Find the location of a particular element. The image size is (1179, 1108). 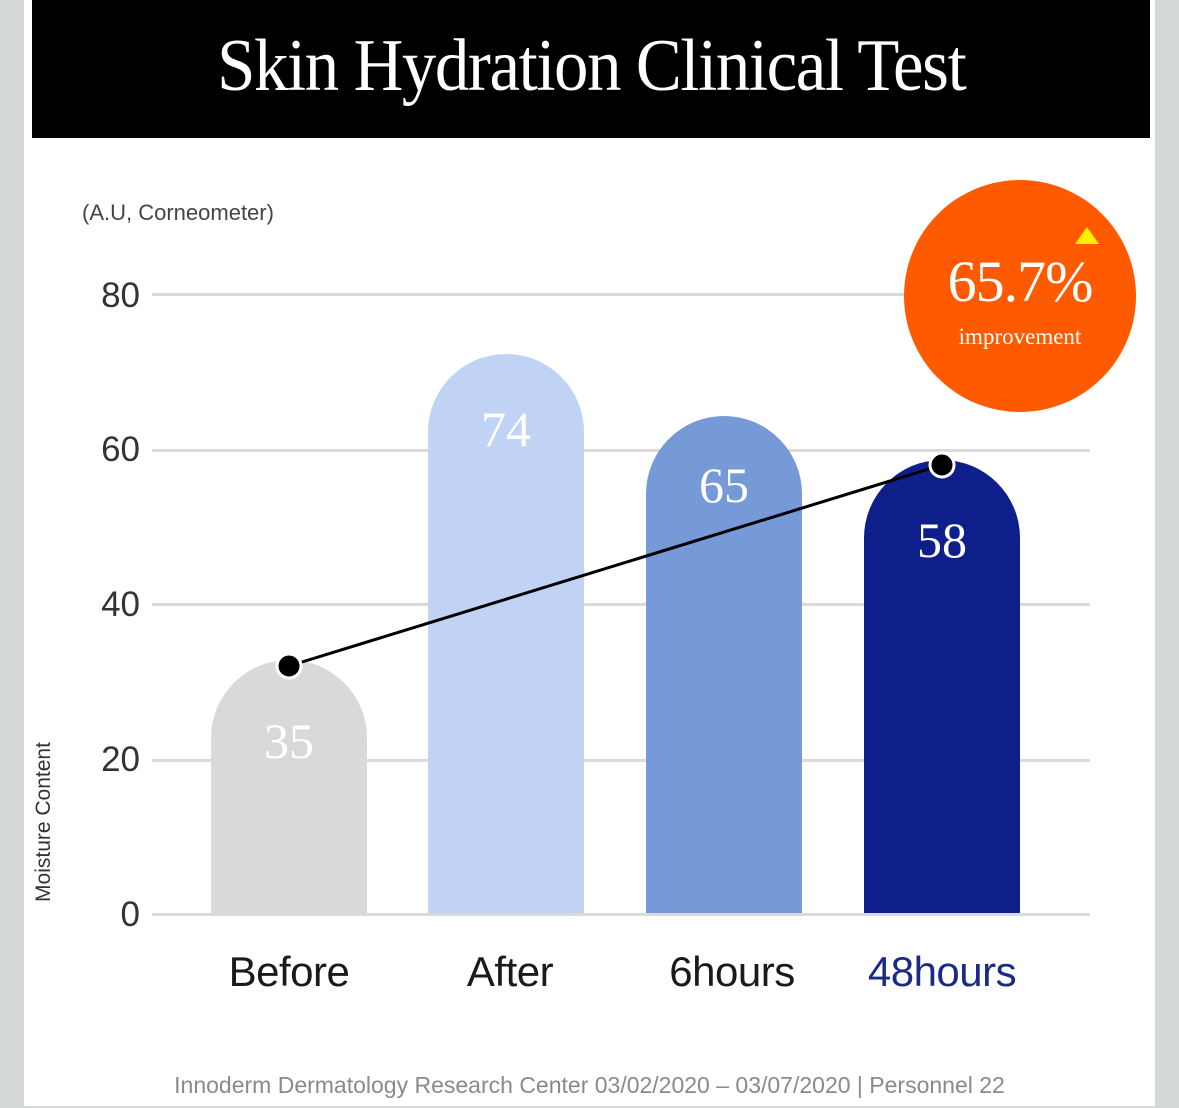

bar-after: 74 is located at coordinates (506, 633).